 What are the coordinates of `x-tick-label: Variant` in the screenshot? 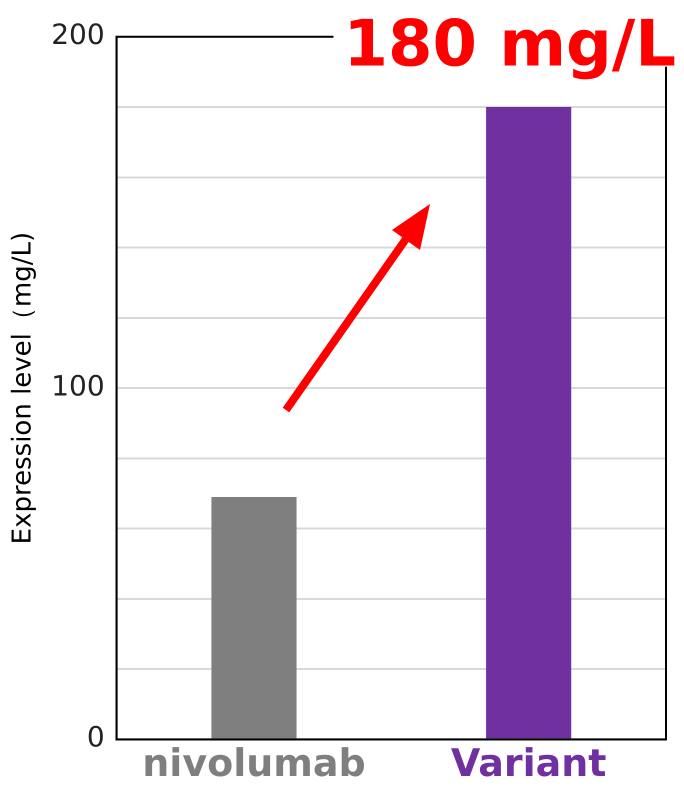 It's located at (528, 763).